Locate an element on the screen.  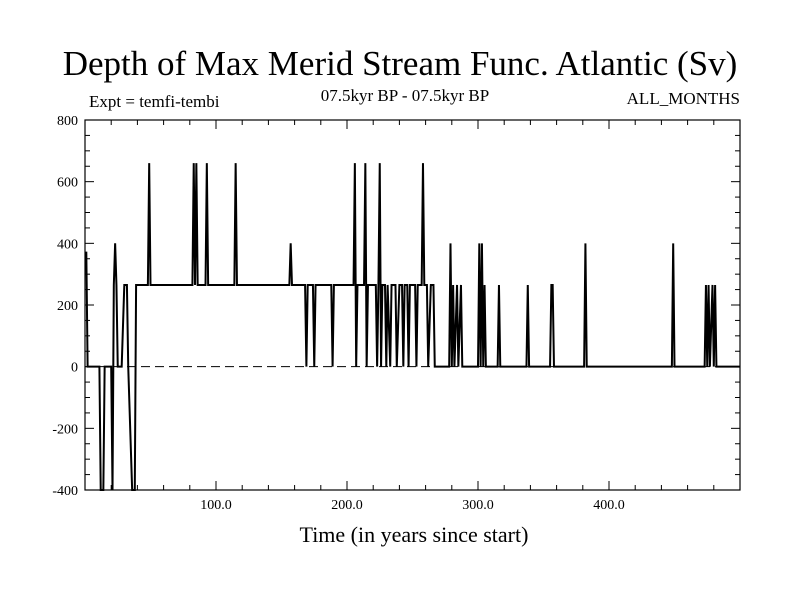
x-axis-label: Time (in years since start) is located at coordinates (414, 534).